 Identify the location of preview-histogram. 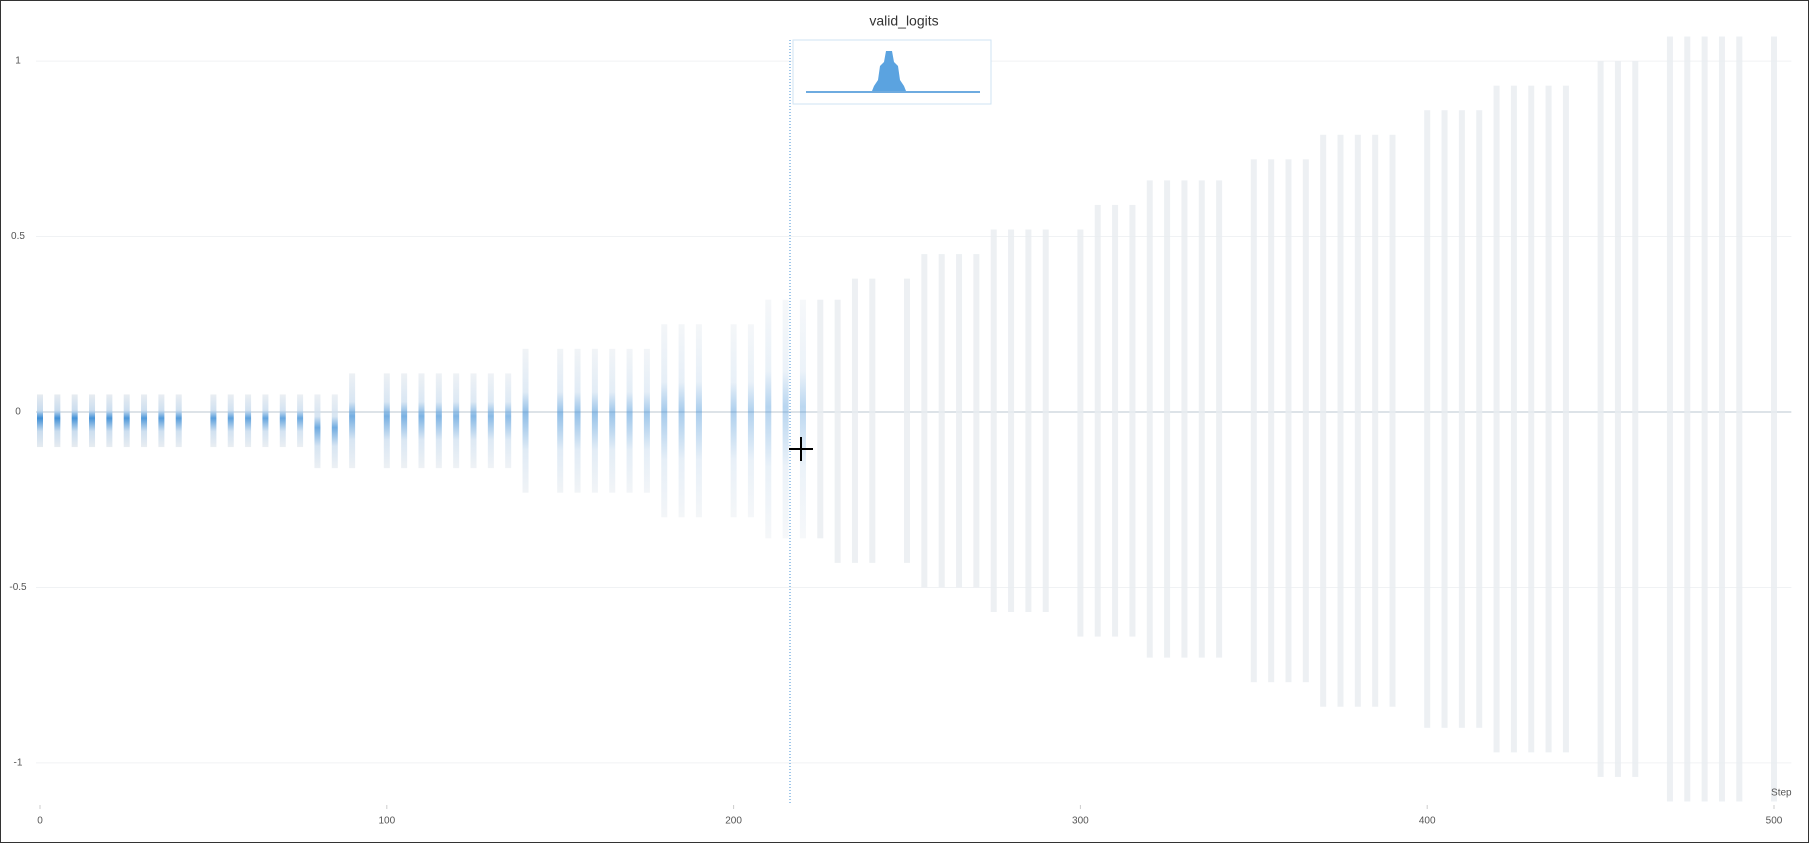
(889, 71).